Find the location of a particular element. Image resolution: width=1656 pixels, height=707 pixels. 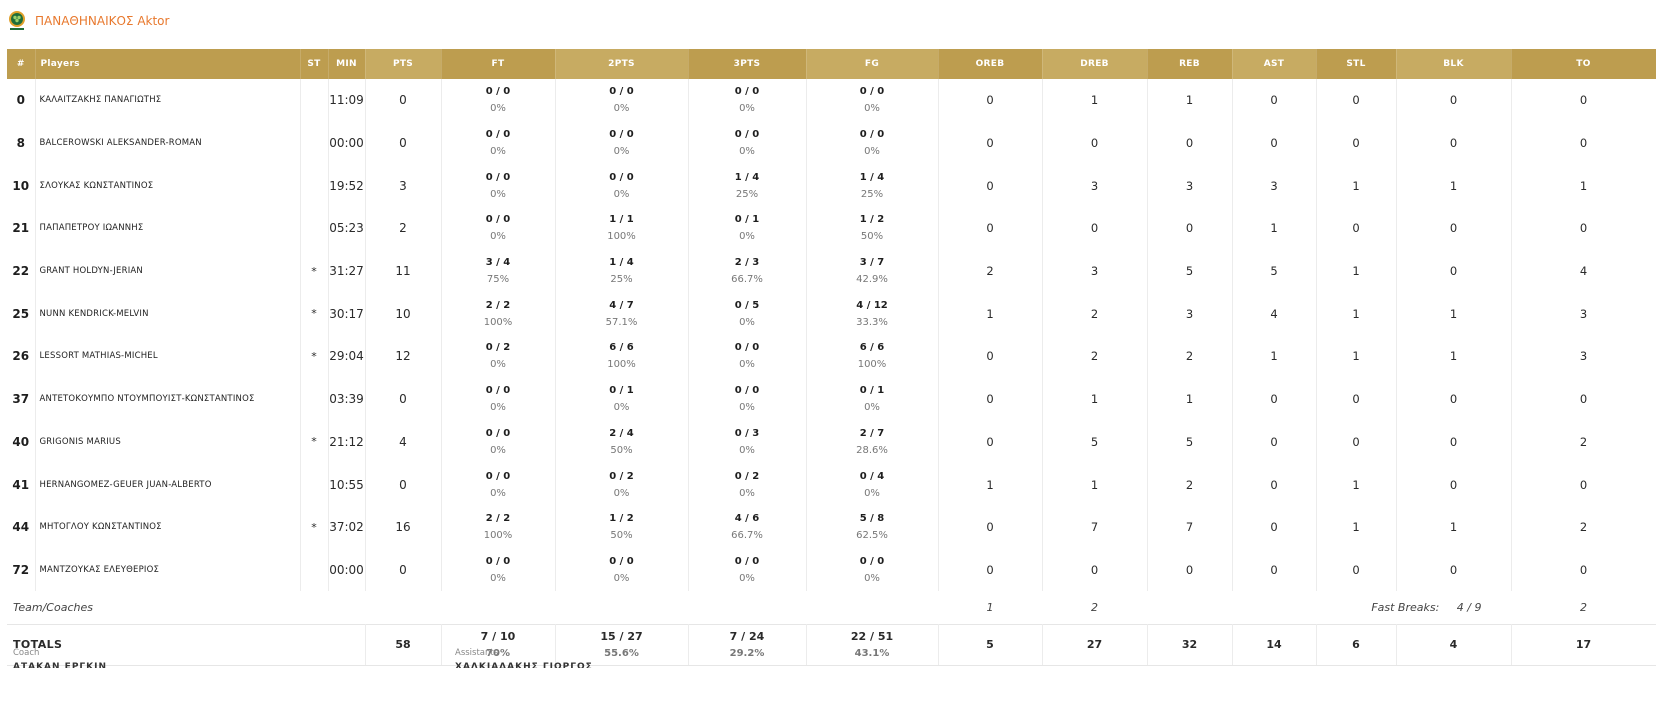

team-header: ΠΑΝΑΘΗΝΑΙΚΟΣ Aktor is located at coordinates (88, 21).